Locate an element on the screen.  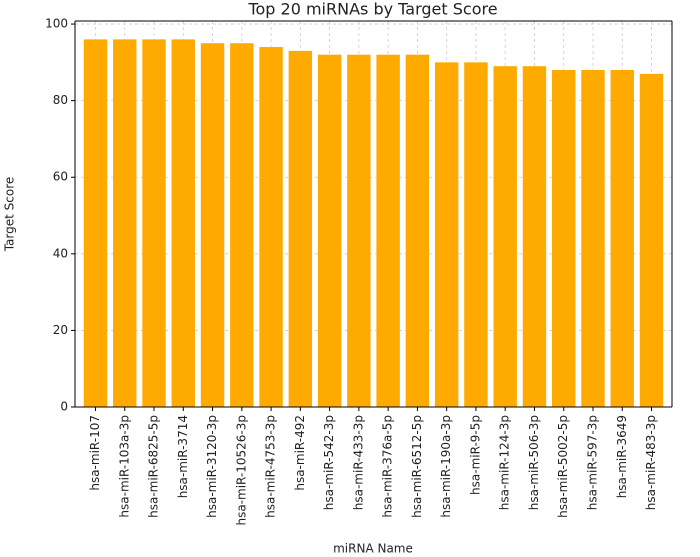
x-tick-label: hsa-miR-4753-3p is located at coordinates (271, 466).